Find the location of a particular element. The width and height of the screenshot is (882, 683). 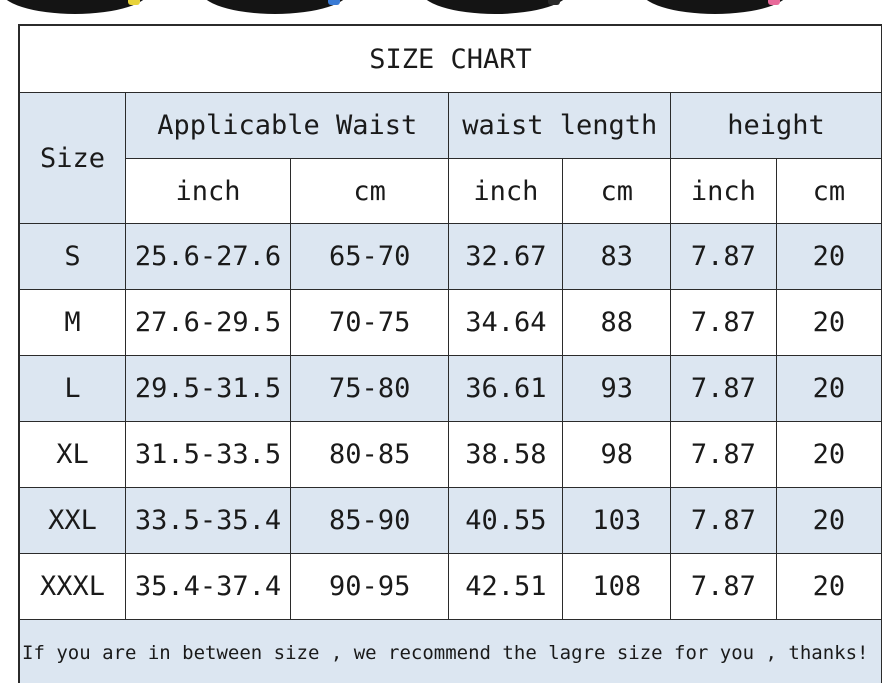

waist-inch-cell: 27.6-29.5 is located at coordinates (208, 322).